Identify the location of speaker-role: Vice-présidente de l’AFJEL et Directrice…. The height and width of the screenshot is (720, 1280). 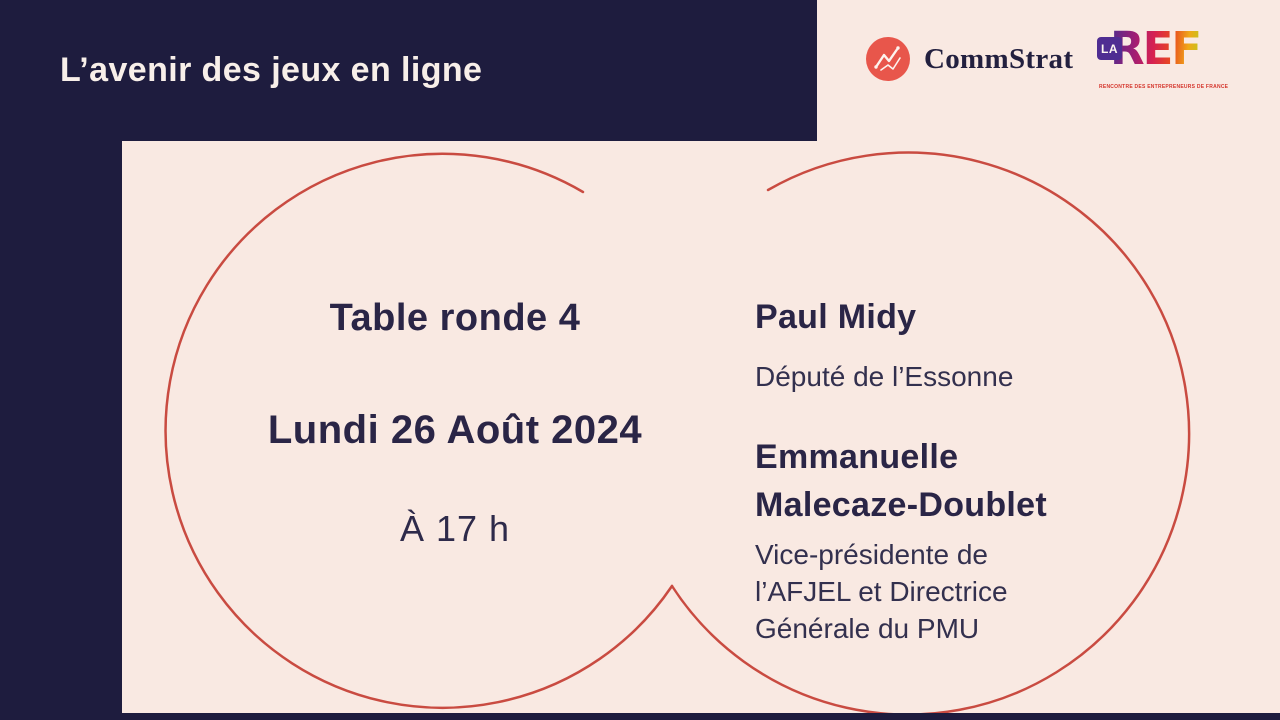
(881, 592).